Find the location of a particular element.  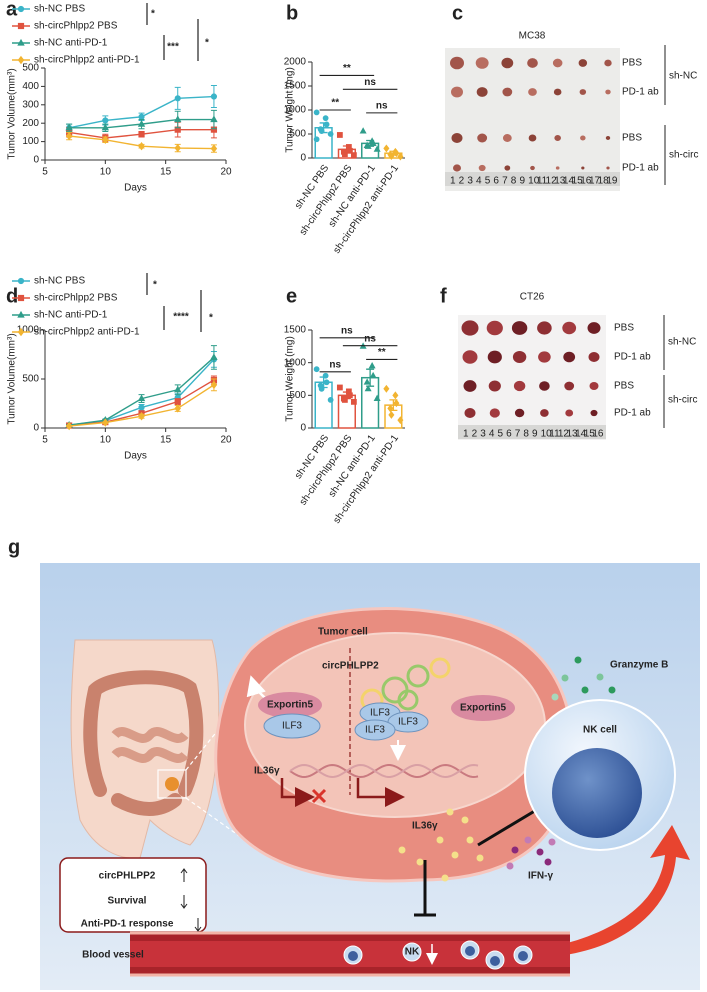

label: Blood vessel is located at coordinates (113, 955).